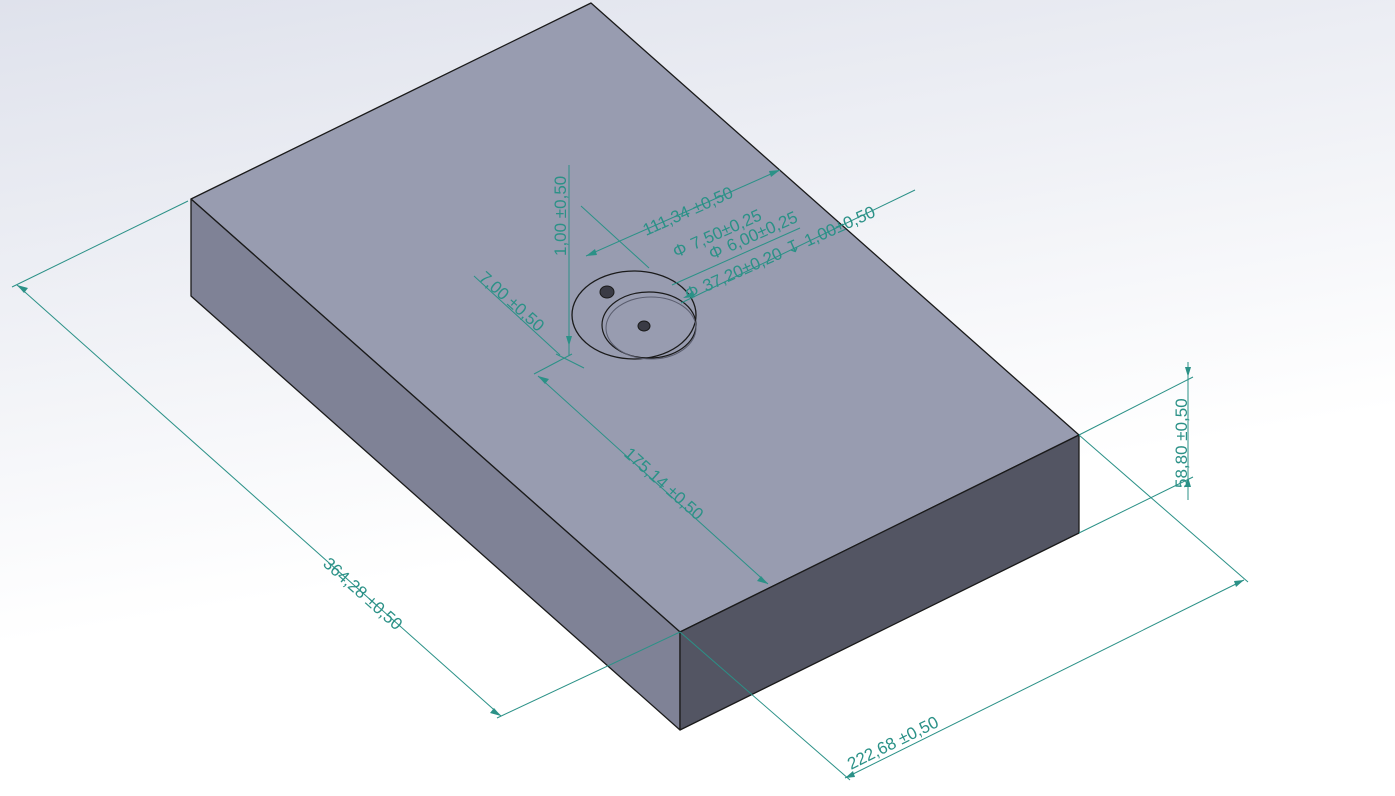  Describe the element at coordinates (517, 315) in the screenshot. I see `pin-offset-extension` at that location.